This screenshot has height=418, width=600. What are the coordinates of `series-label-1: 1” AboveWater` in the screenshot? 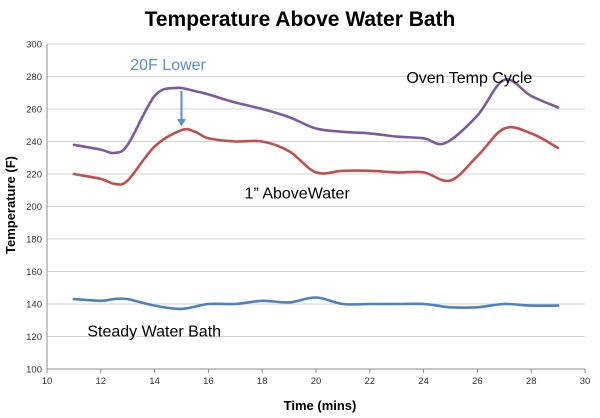 It's located at (298, 194).